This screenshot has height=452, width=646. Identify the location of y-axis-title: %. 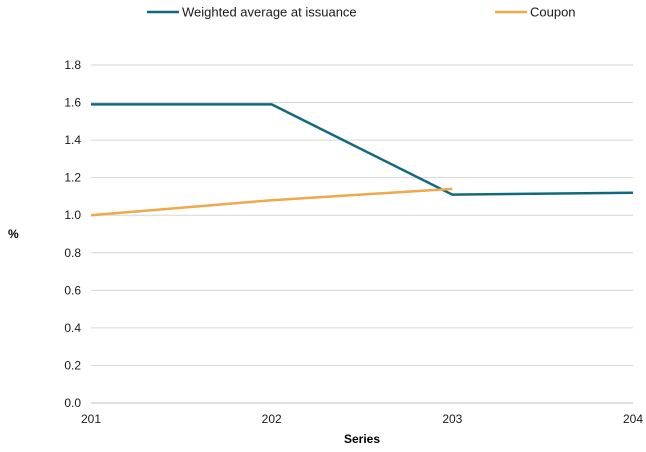
(13, 234).